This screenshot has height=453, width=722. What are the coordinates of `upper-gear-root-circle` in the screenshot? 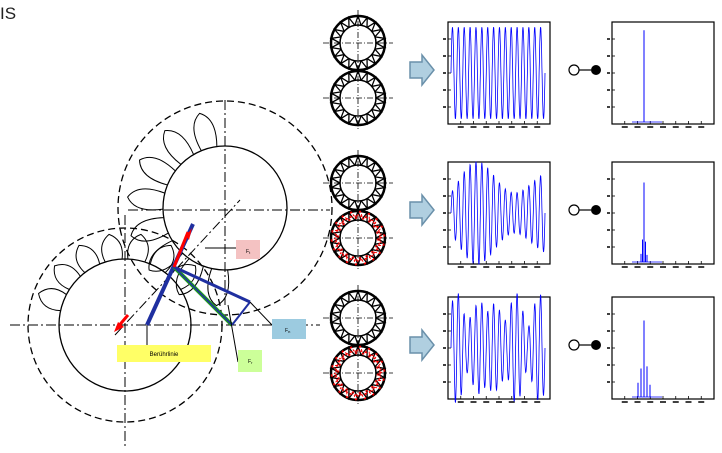 It's located at (225, 208).